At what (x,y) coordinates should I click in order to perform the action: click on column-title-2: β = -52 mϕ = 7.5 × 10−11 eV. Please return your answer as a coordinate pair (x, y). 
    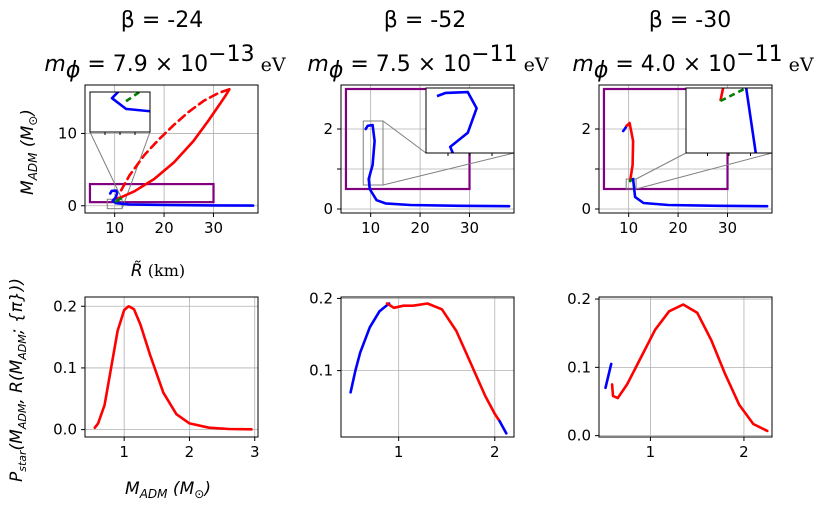
    Looking at the image, I should click on (428, 45).